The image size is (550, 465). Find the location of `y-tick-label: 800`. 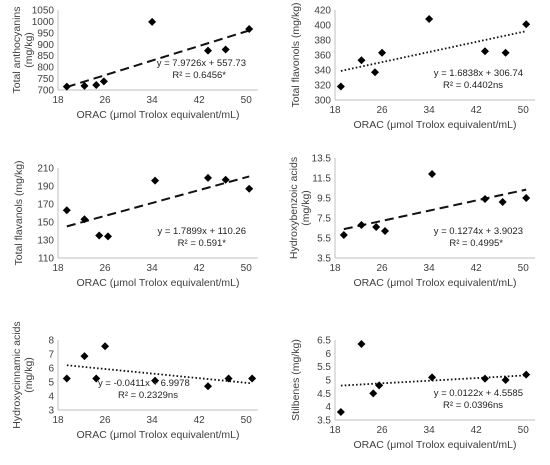

y-tick-label: 800 is located at coordinates (45, 68).